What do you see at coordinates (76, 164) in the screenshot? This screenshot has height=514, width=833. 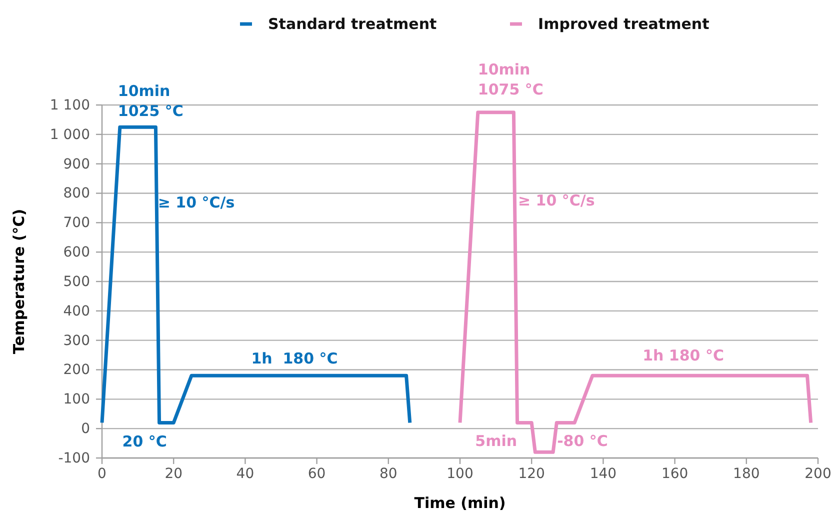 I see `y-tick-label: 900` at bounding box center [76, 164].